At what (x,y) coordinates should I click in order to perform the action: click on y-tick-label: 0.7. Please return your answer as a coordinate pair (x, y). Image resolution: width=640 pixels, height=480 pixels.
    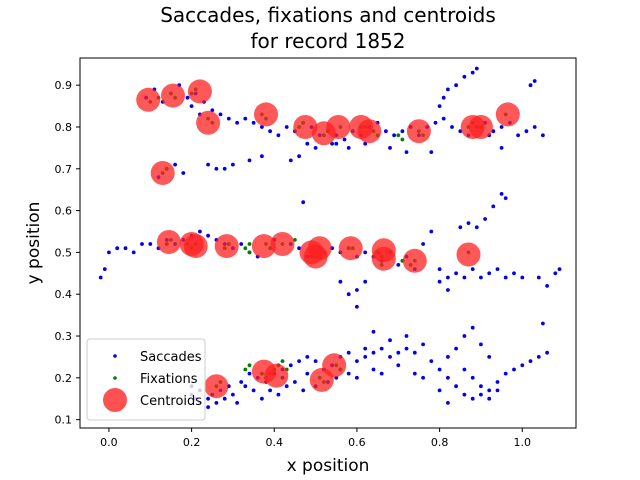
    Looking at the image, I should click on (64, 169).